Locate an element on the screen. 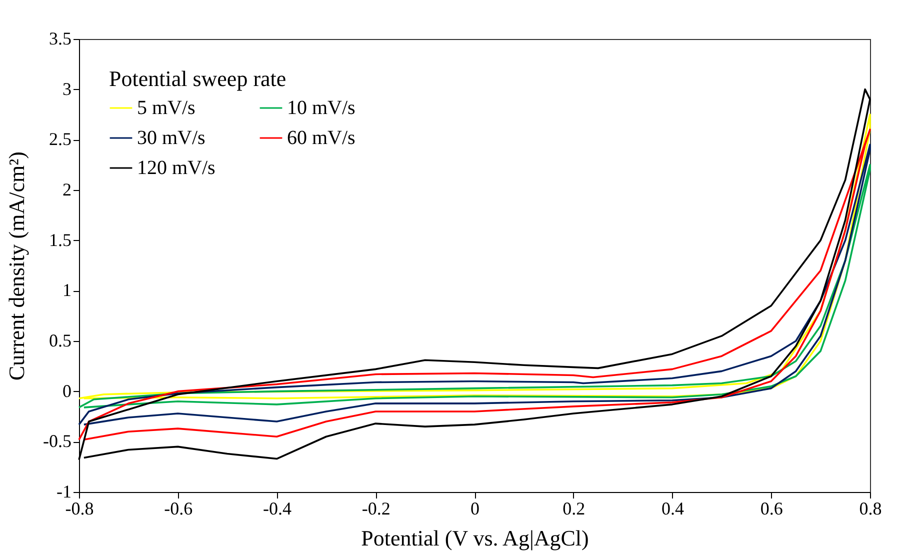 The image size is (902, 559). y-tick-label: -0.5 is located at coordinates (57, 441).